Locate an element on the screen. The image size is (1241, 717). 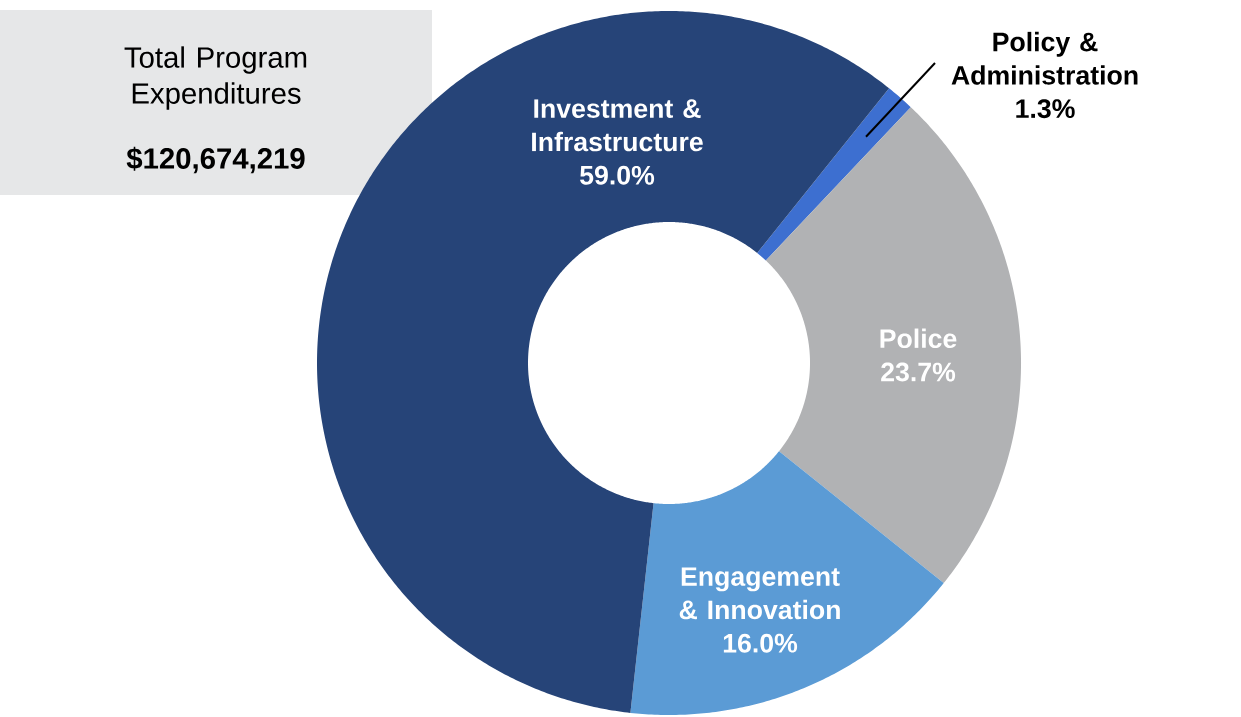
data-label: 59.0% is located at coordinates (617, 175).